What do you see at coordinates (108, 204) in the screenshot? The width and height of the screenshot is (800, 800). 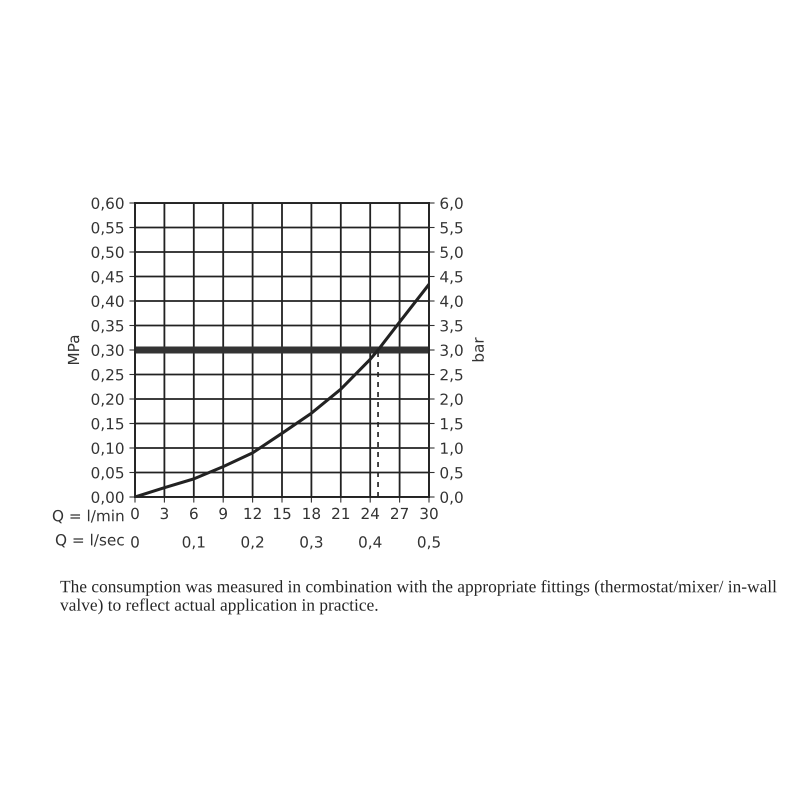 I see `y-tick-label: 0,60` at bounding box center [108, 204].